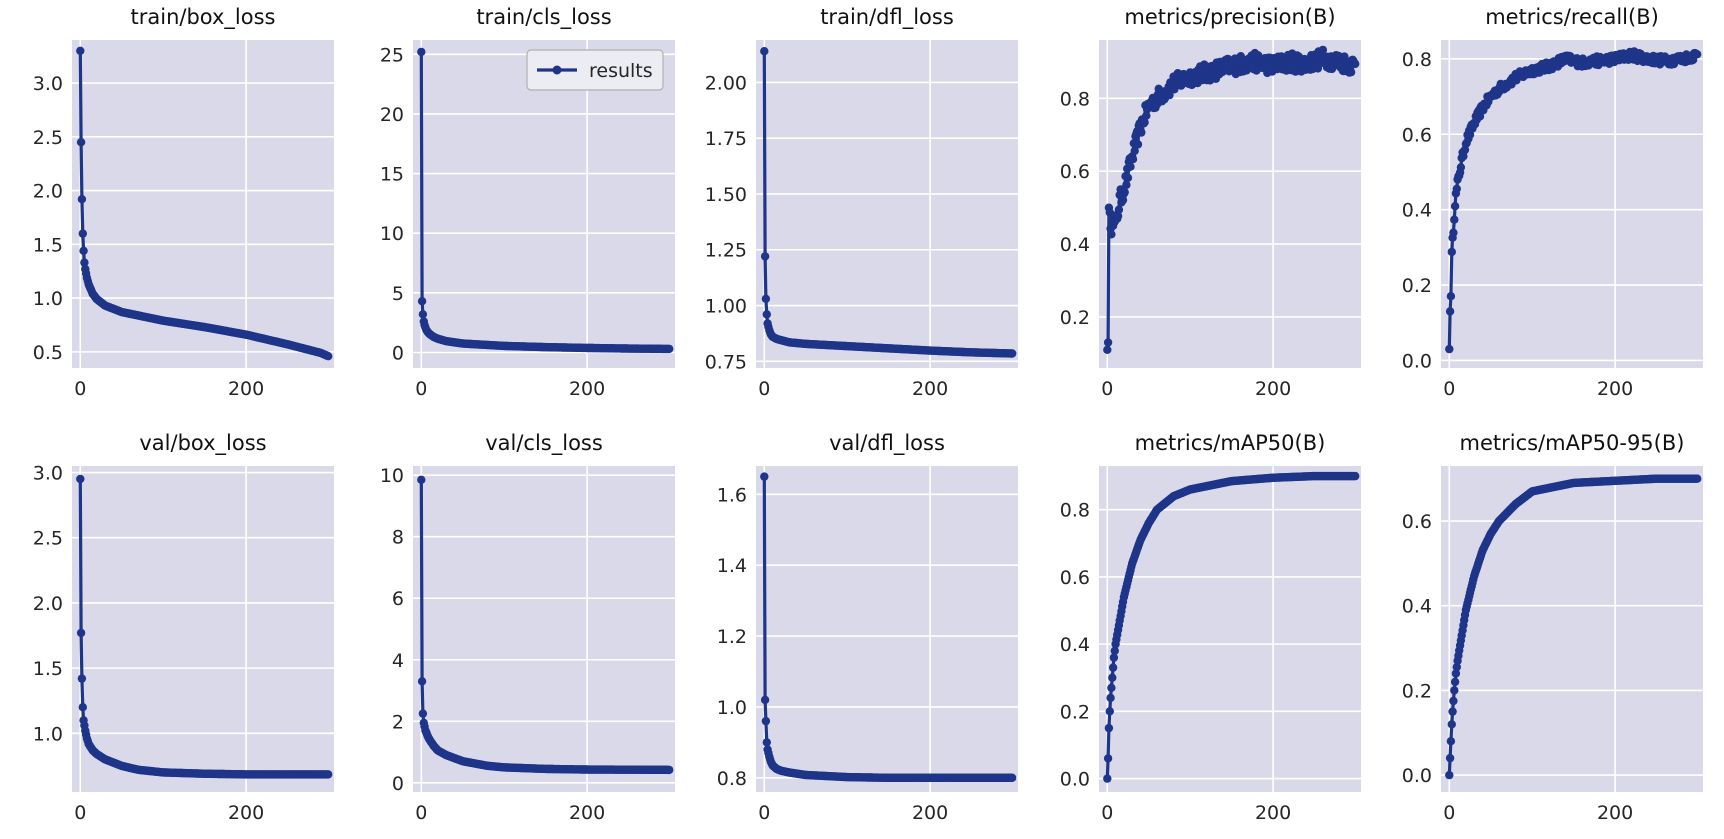 This screenshot has width=1724, height=839. I want to click on y-tick-label: 1.6, so click(732, 495).